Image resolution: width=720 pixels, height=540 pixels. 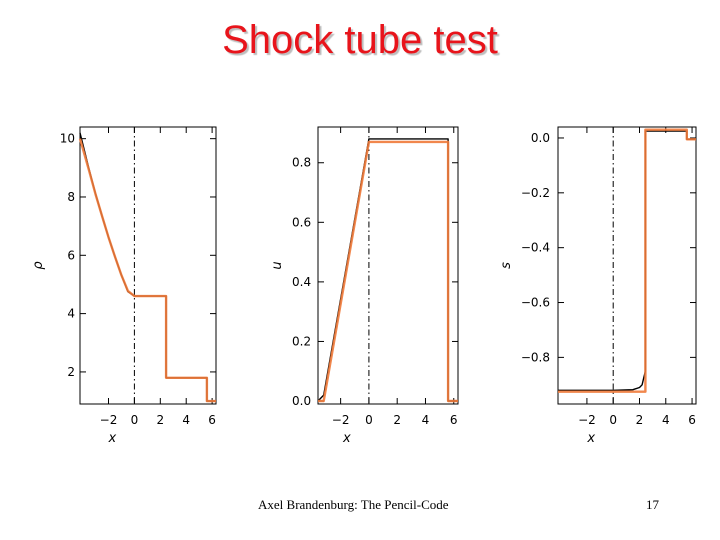 What do you see at coordinates (353, 504) in the screenshot?
I see `footer-text: Axel Brandenburg: The Pencil-Code` at bounding box center [353, 504].